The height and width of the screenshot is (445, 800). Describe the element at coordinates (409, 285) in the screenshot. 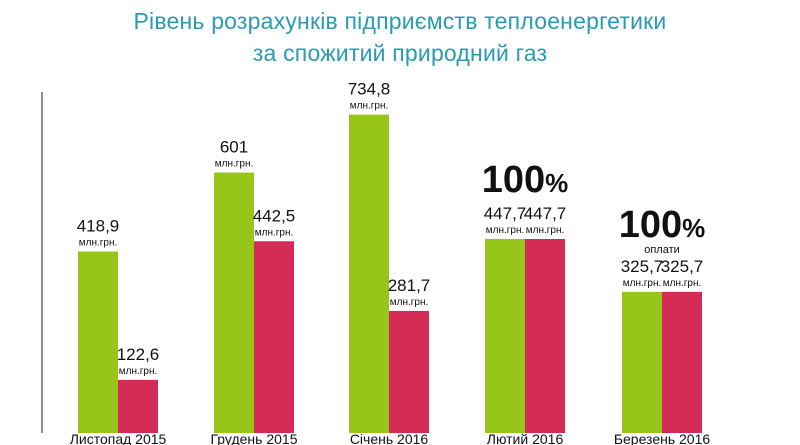

I see `data-label-value-1-2: 281,7` at that location.